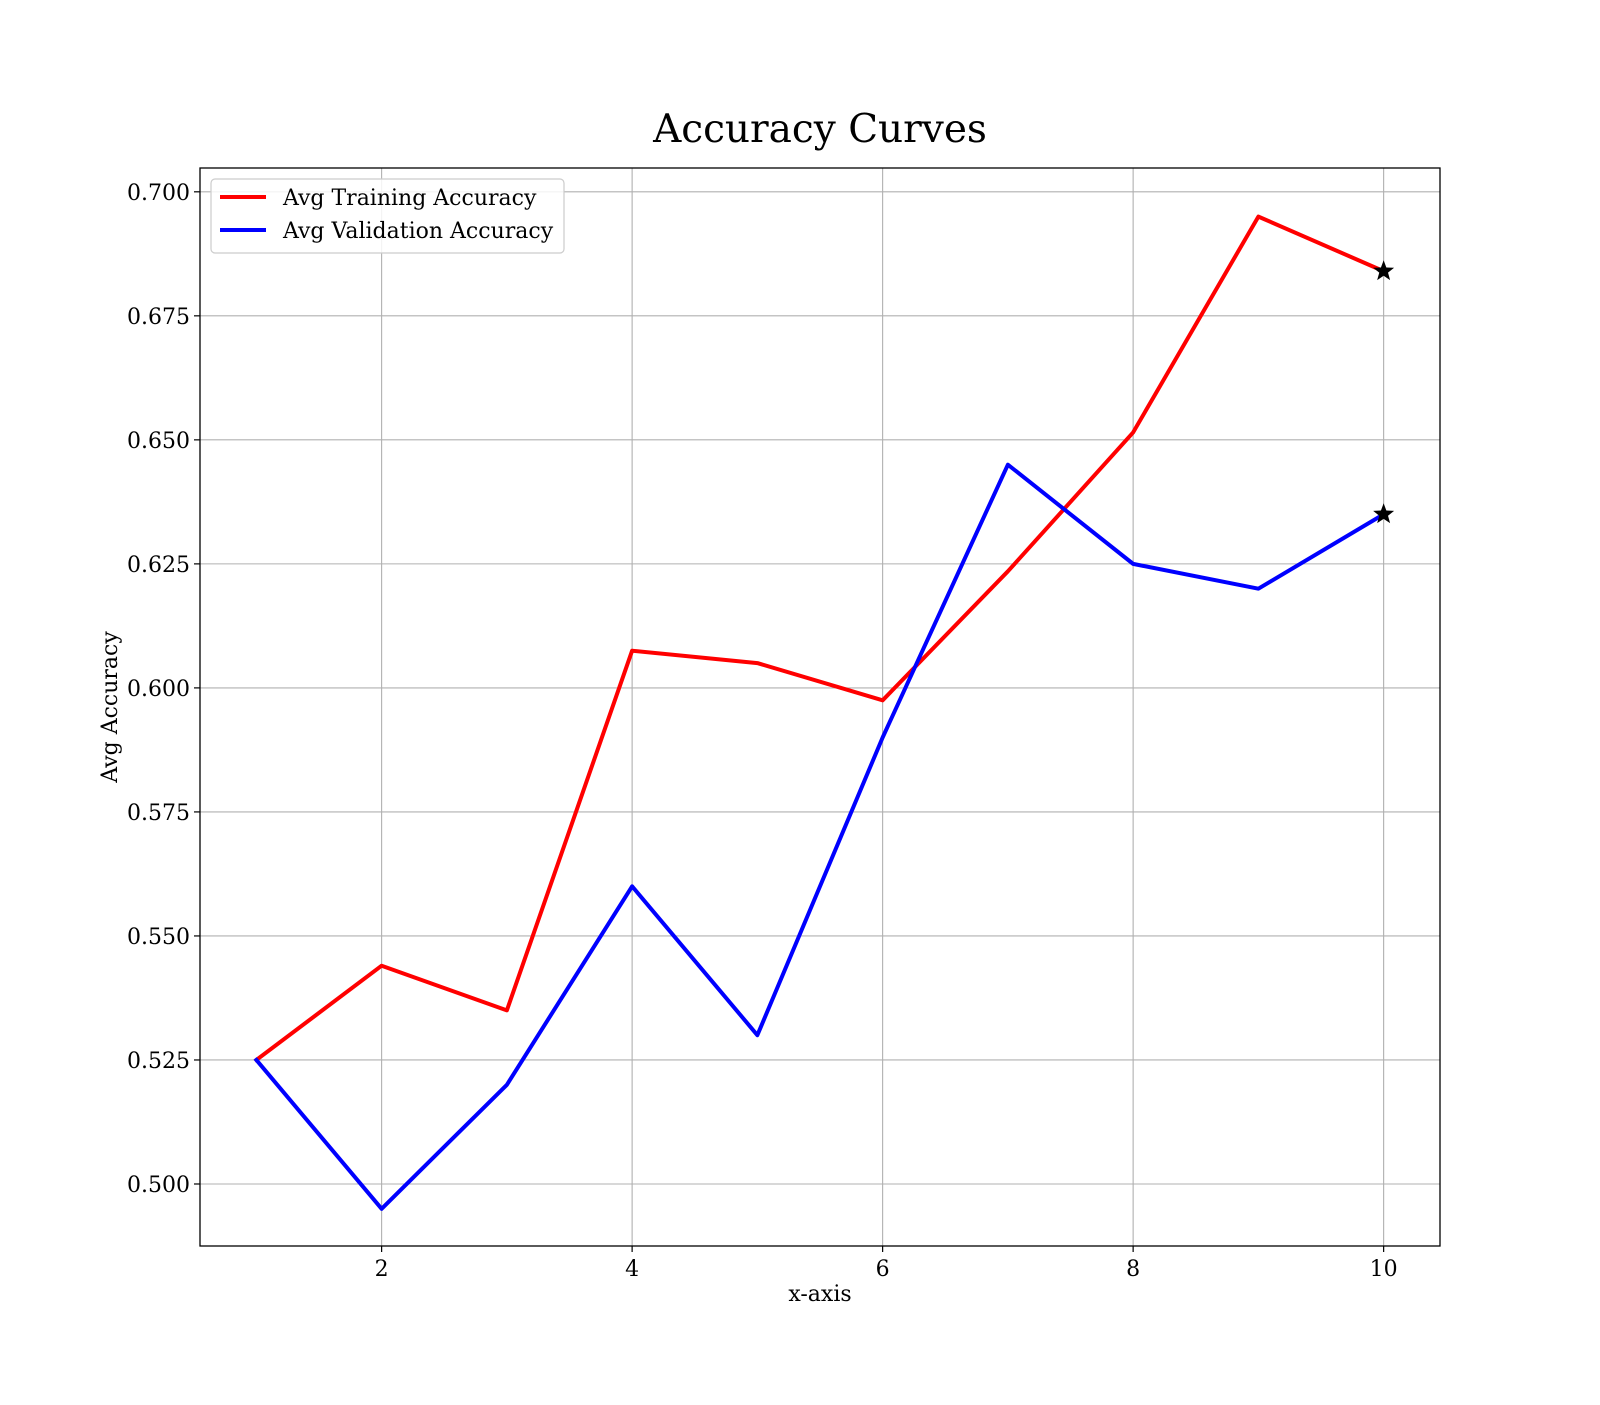 The image size is (1600, 1405). Describe the element at coordinates (819, 1294) in the screenshot. I see `x-axis-title: x-axis` at that location.